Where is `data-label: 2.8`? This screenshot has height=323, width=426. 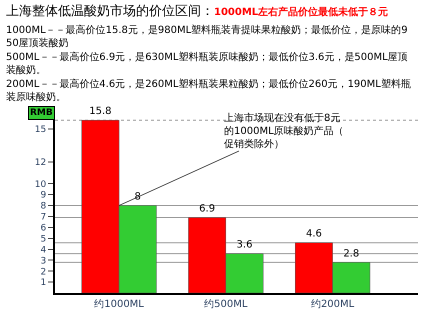
data-label: 2.8 is located at coordinates (351, 254).